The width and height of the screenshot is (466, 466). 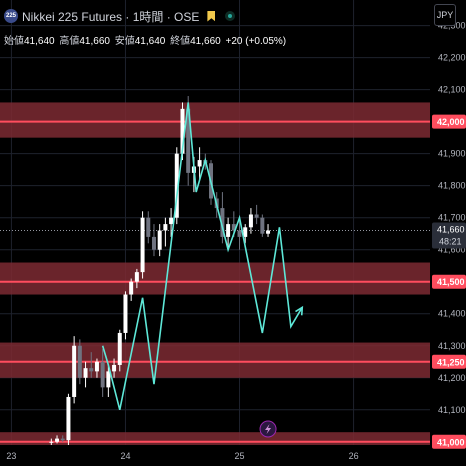 I want to click on high-label: 高値, so click(x=69, y=41).